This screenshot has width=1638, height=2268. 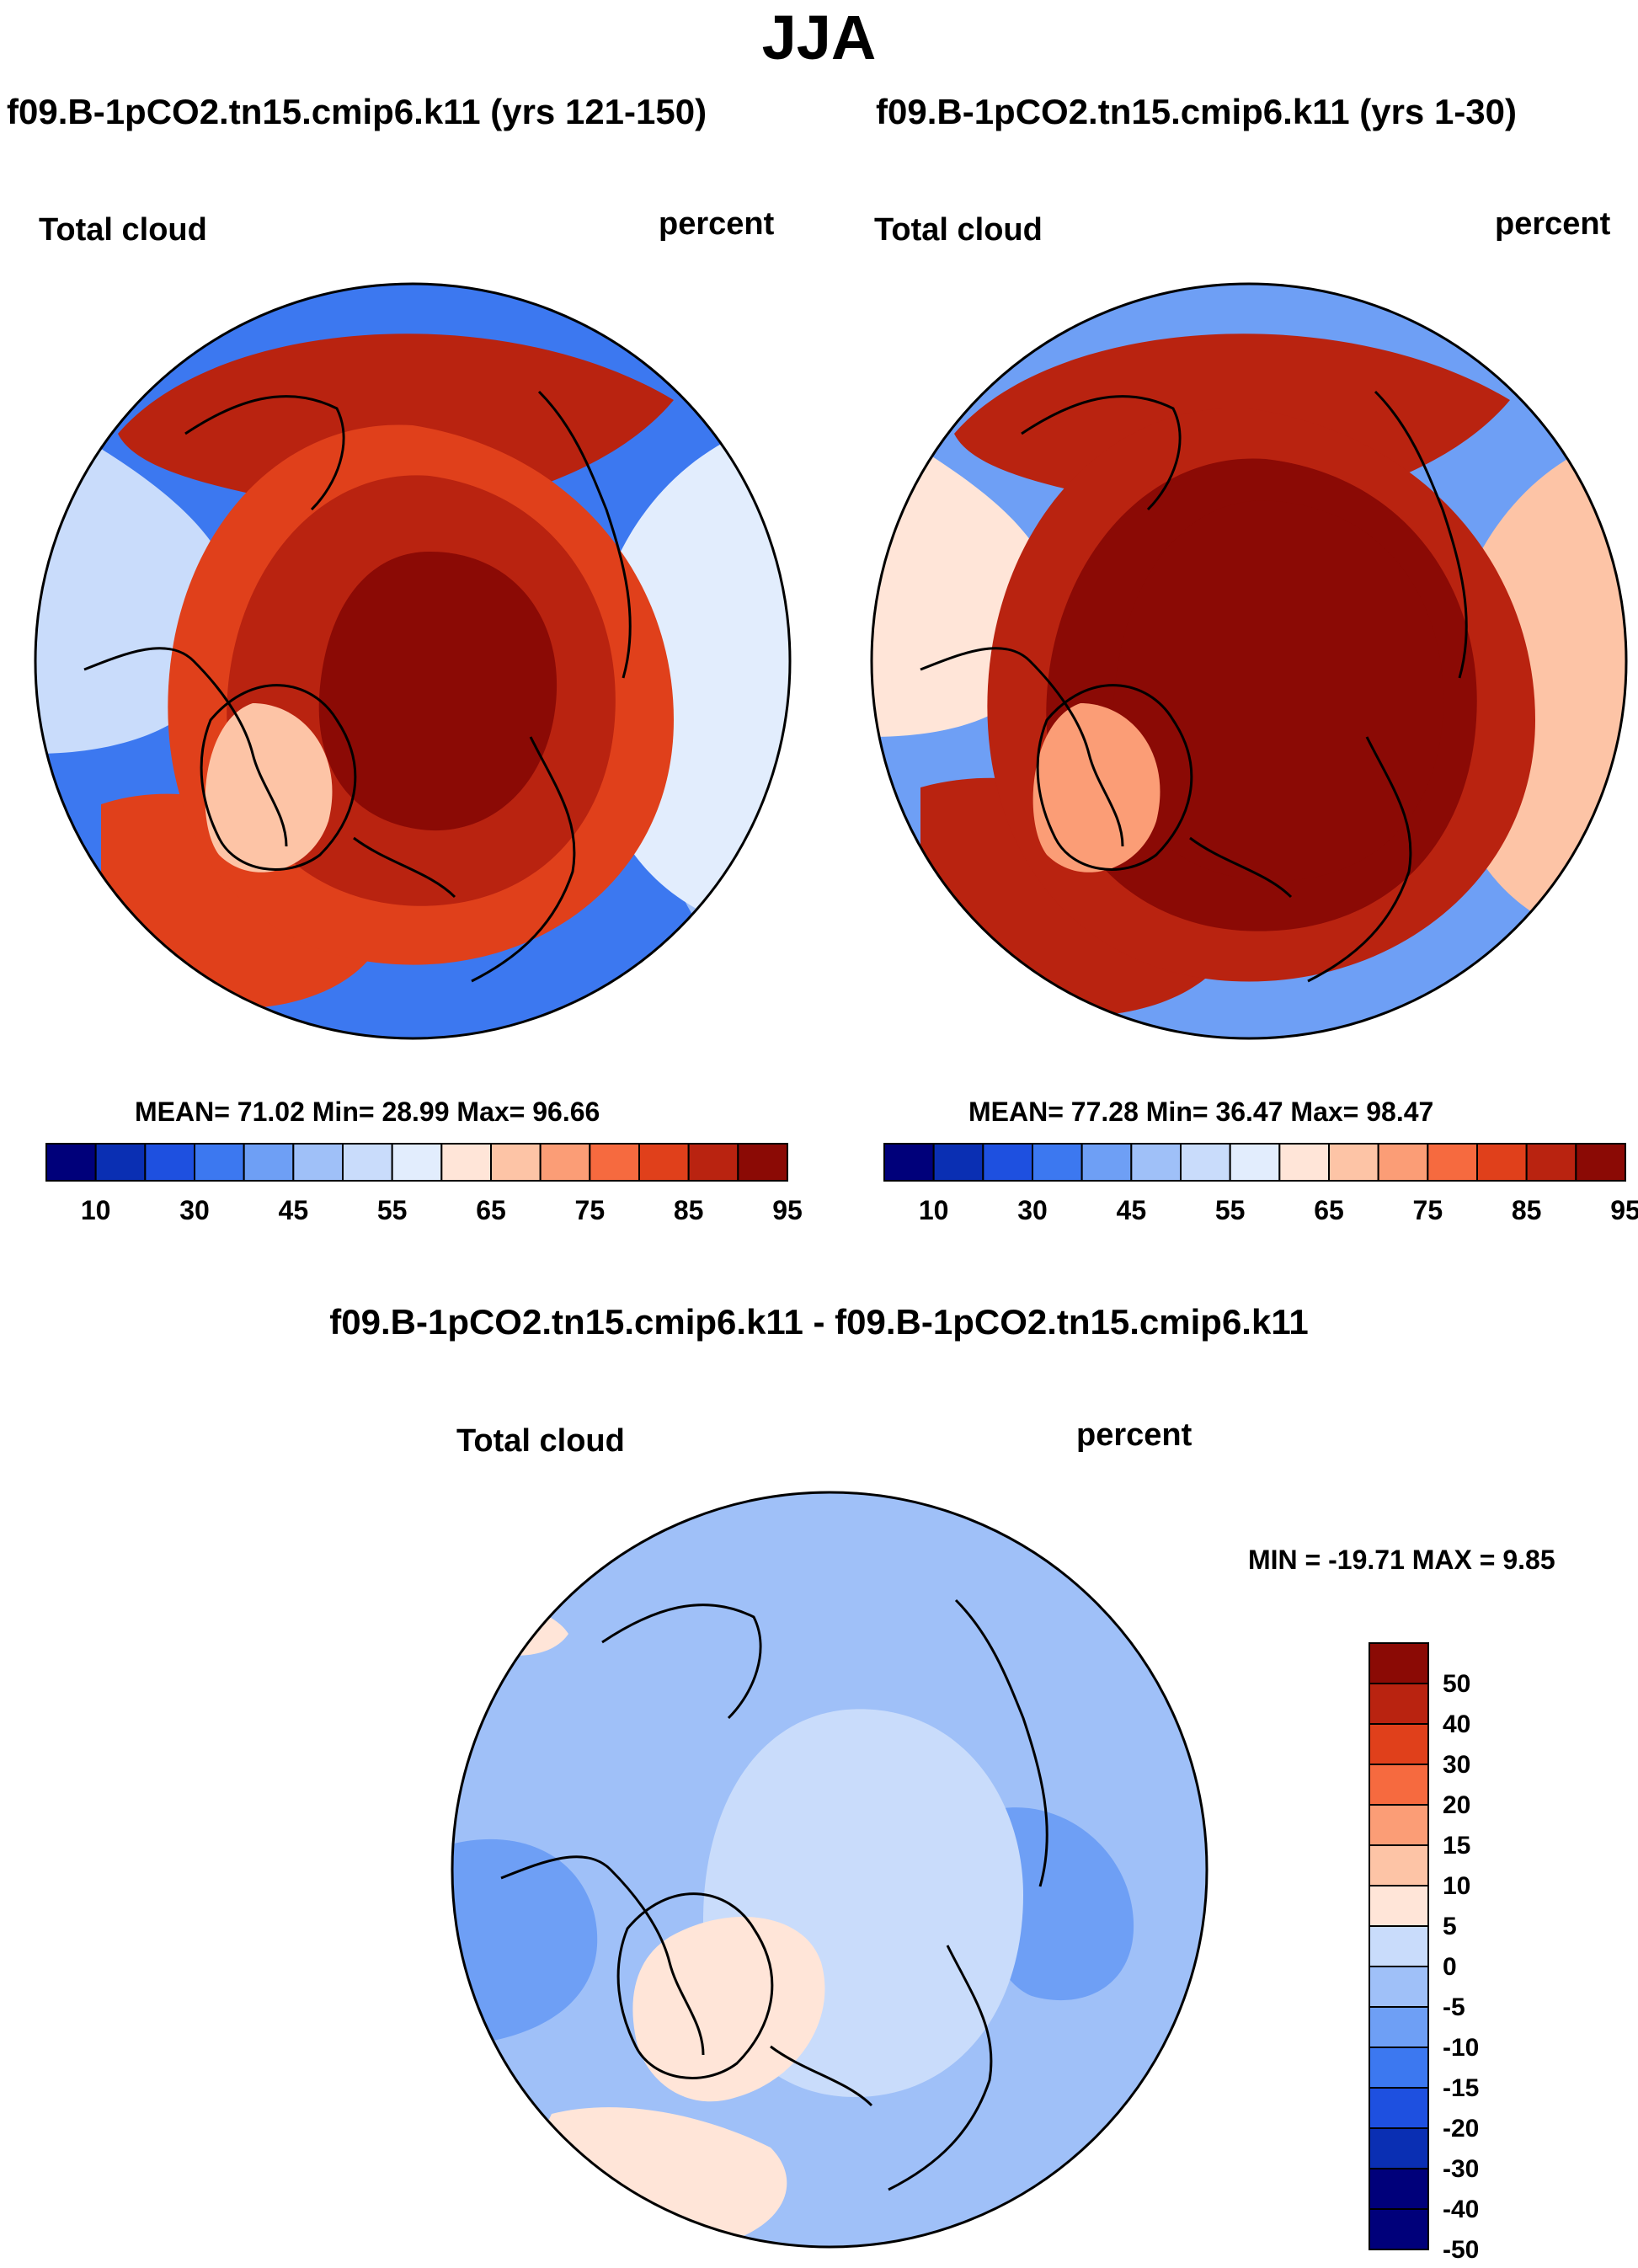 What do you see at coordinates (1461, 2048) in the screenshot?
I see `colorbar-tick-label: -10` at bounding box center [1461, 2048].